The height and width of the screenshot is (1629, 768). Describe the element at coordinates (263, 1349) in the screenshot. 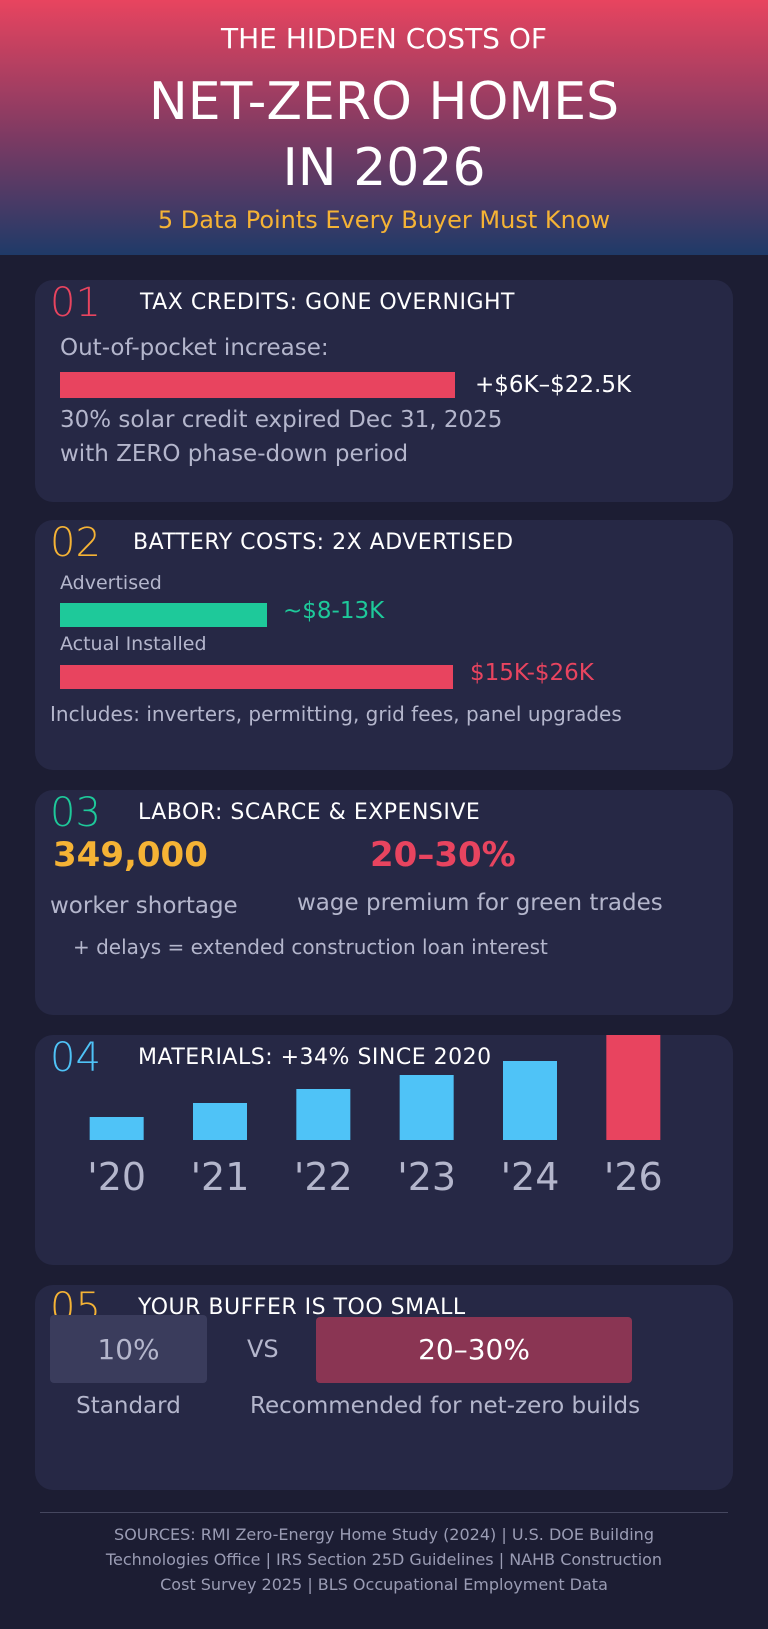

I see `vs: VS` at that location.